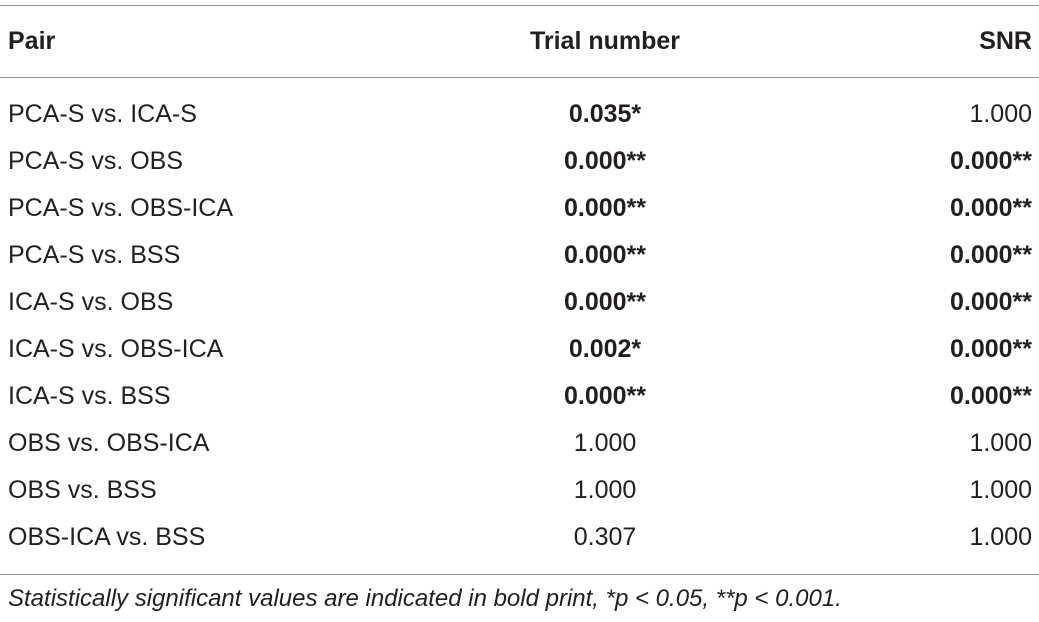 The width and height of the screenshot is (1039, 622). Describe the element at coordinates (910, 41) in the screenshot. I see `header-cell: SNR` at that location.